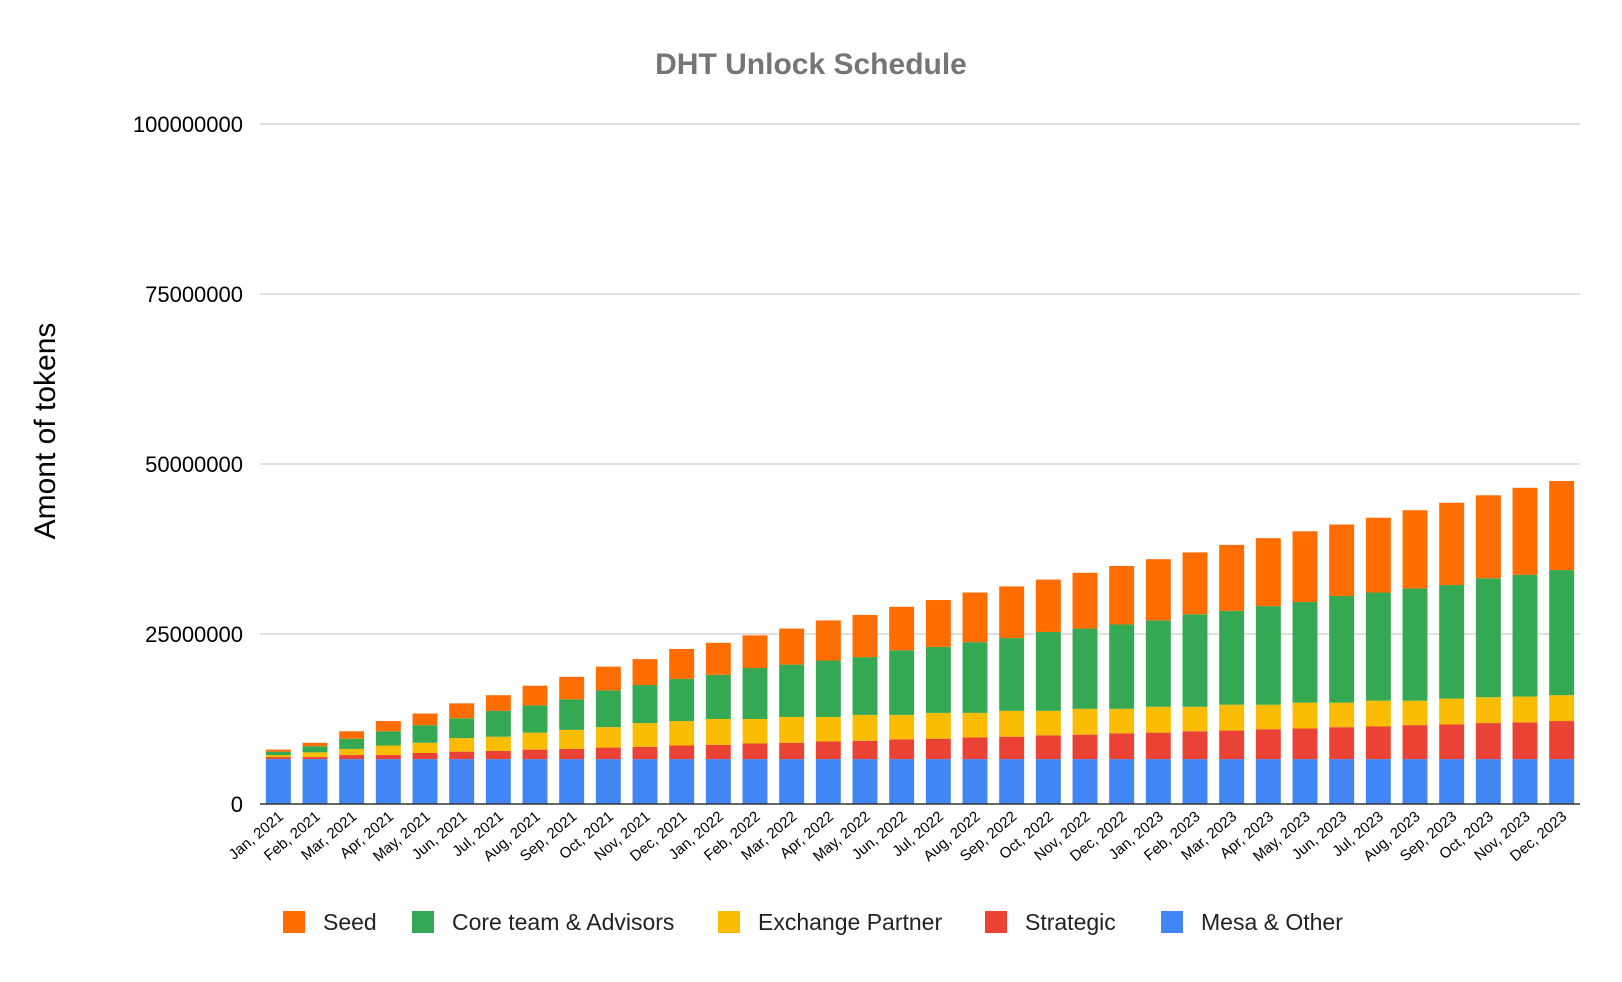 Image resolution: width=1622 pixels, height=982 pixels. Describe the element at coordinates (729, 922) in the screenshot. I see `legend-swatch` at that location.